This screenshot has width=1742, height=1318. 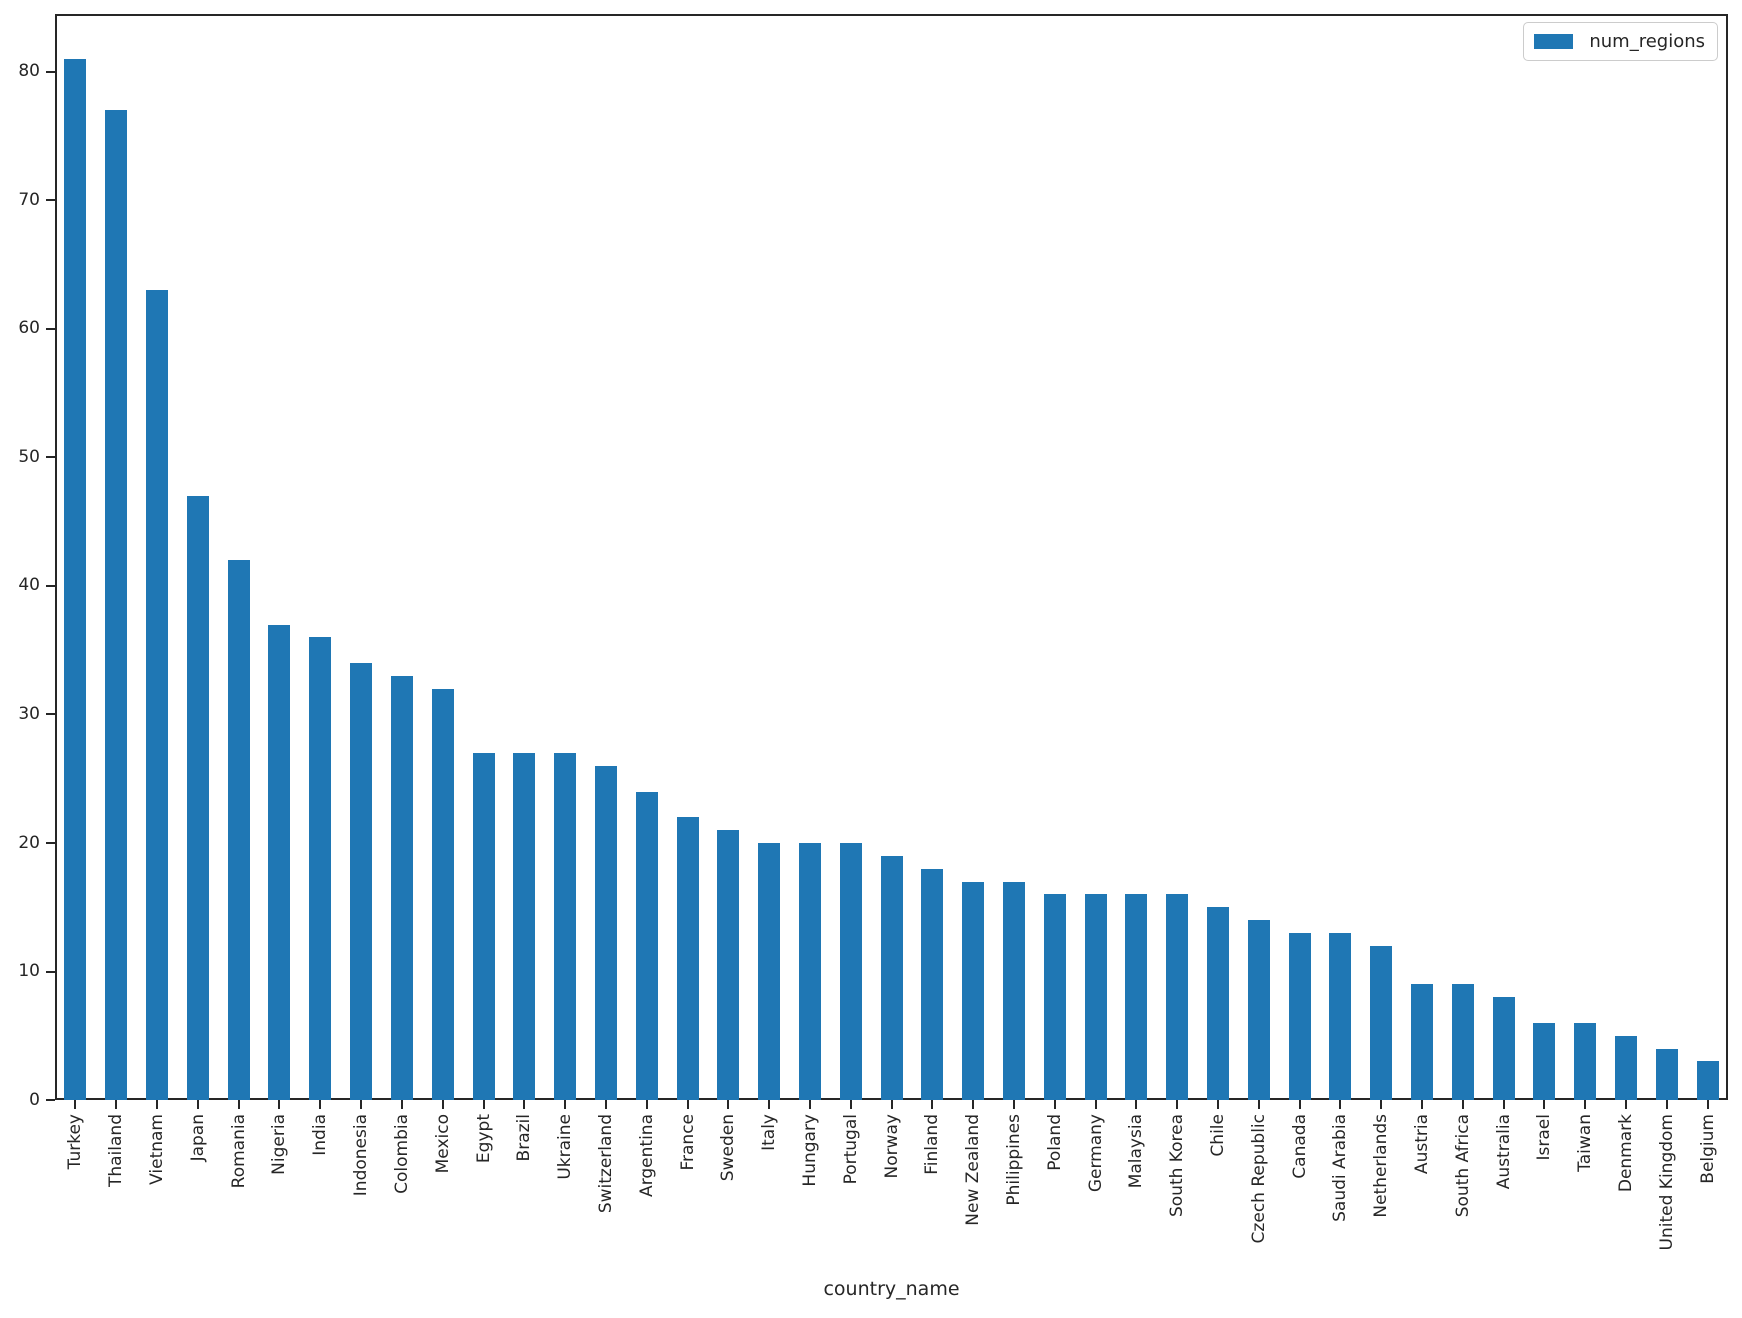 What do you see at coordinates (1013, 1160) in the screenshot?
I see `x-tick-label-philippines: Philippines` at bounding box center [1013, 1160].